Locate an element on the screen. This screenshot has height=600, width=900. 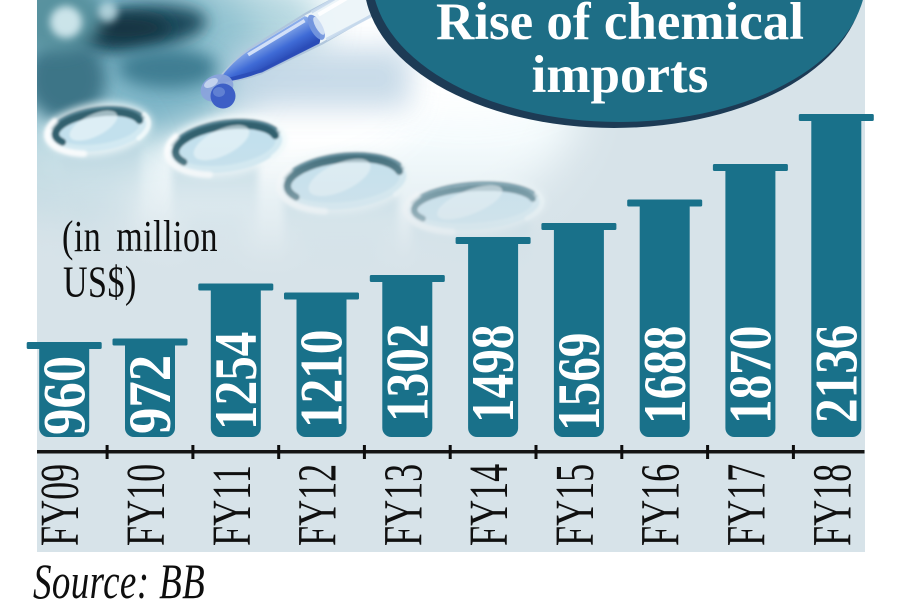
svg-text: FY10 is located at coordinates (147, 505).